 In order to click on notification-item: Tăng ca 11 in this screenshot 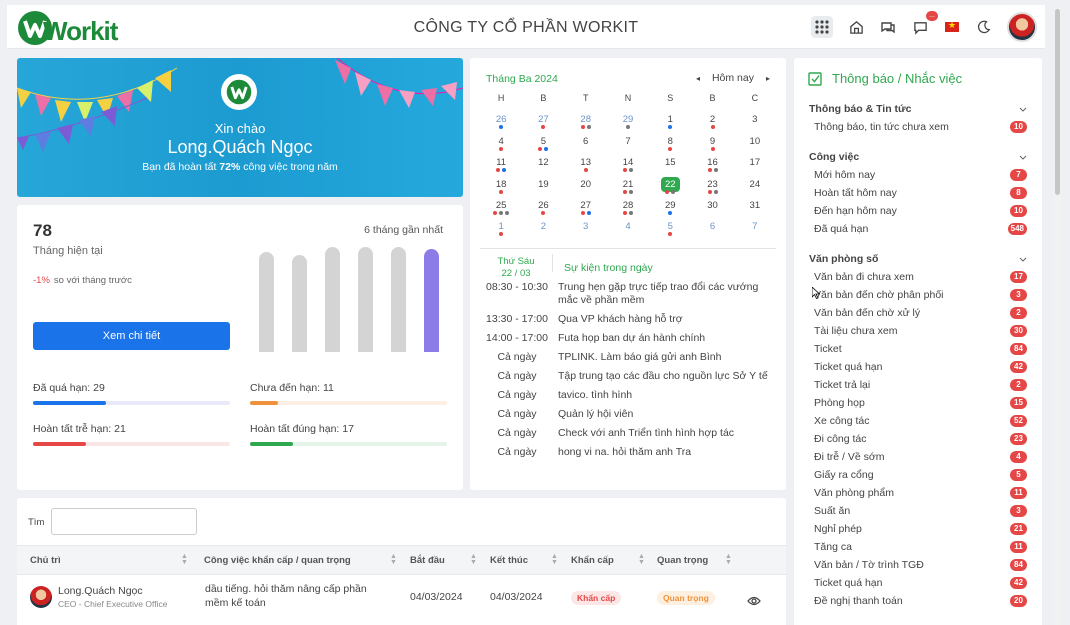, I will do `click(918, 547)`.